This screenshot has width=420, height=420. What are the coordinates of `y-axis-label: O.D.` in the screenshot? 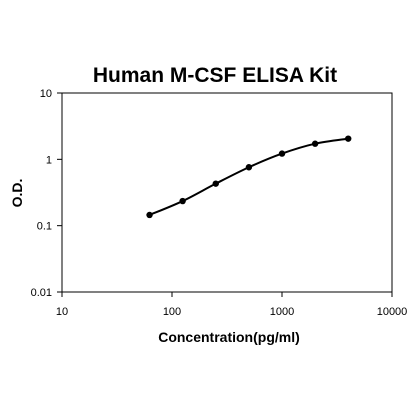 It's located at (17, 193).